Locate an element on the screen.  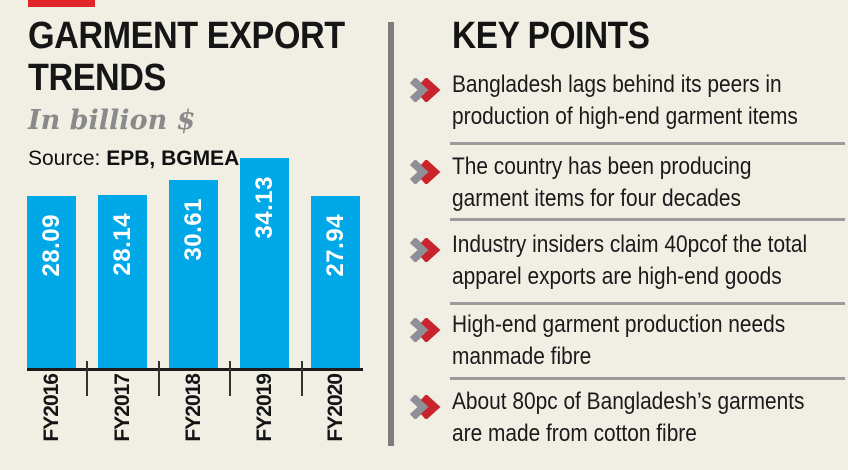
chart-title: GARMENT EXPORT TRENDS is located at coordinates (186, 57).